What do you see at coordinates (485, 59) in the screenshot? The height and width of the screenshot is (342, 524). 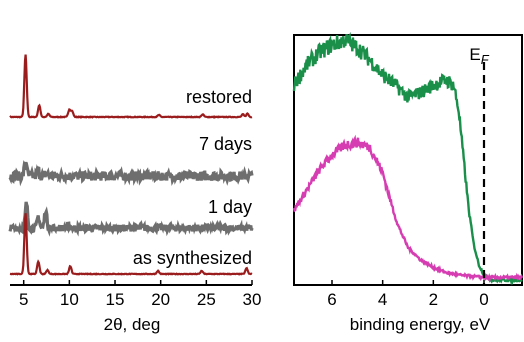 I see `fermi-label-subscript: F` at bounding box center [485, 59].